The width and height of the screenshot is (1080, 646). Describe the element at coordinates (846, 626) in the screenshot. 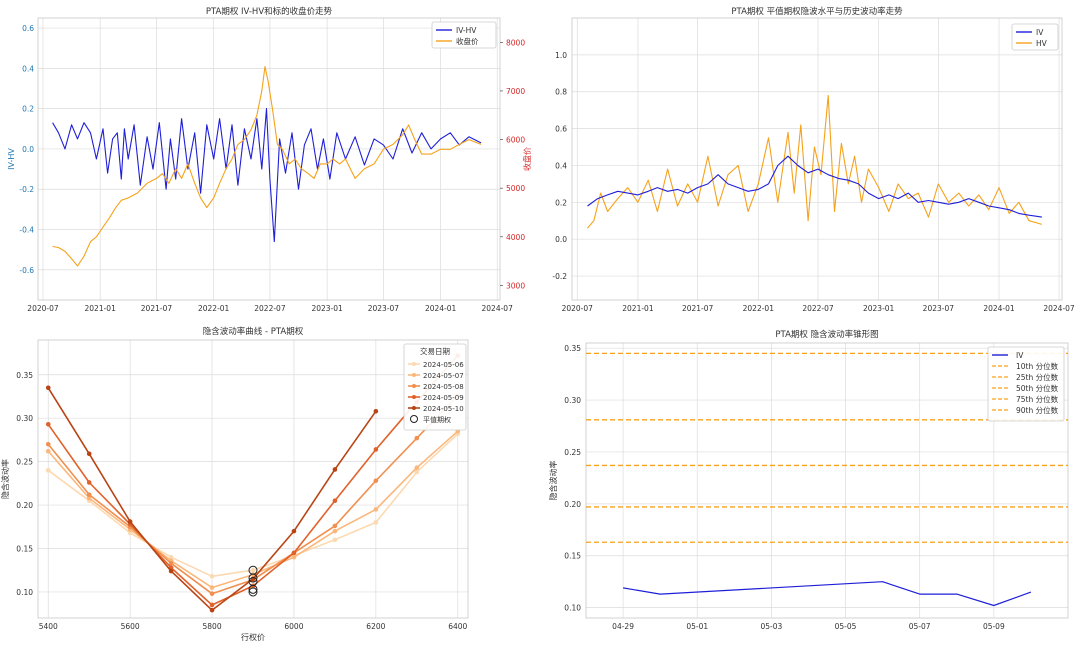

I see `p4-xtick-label: 05-05` at that location.